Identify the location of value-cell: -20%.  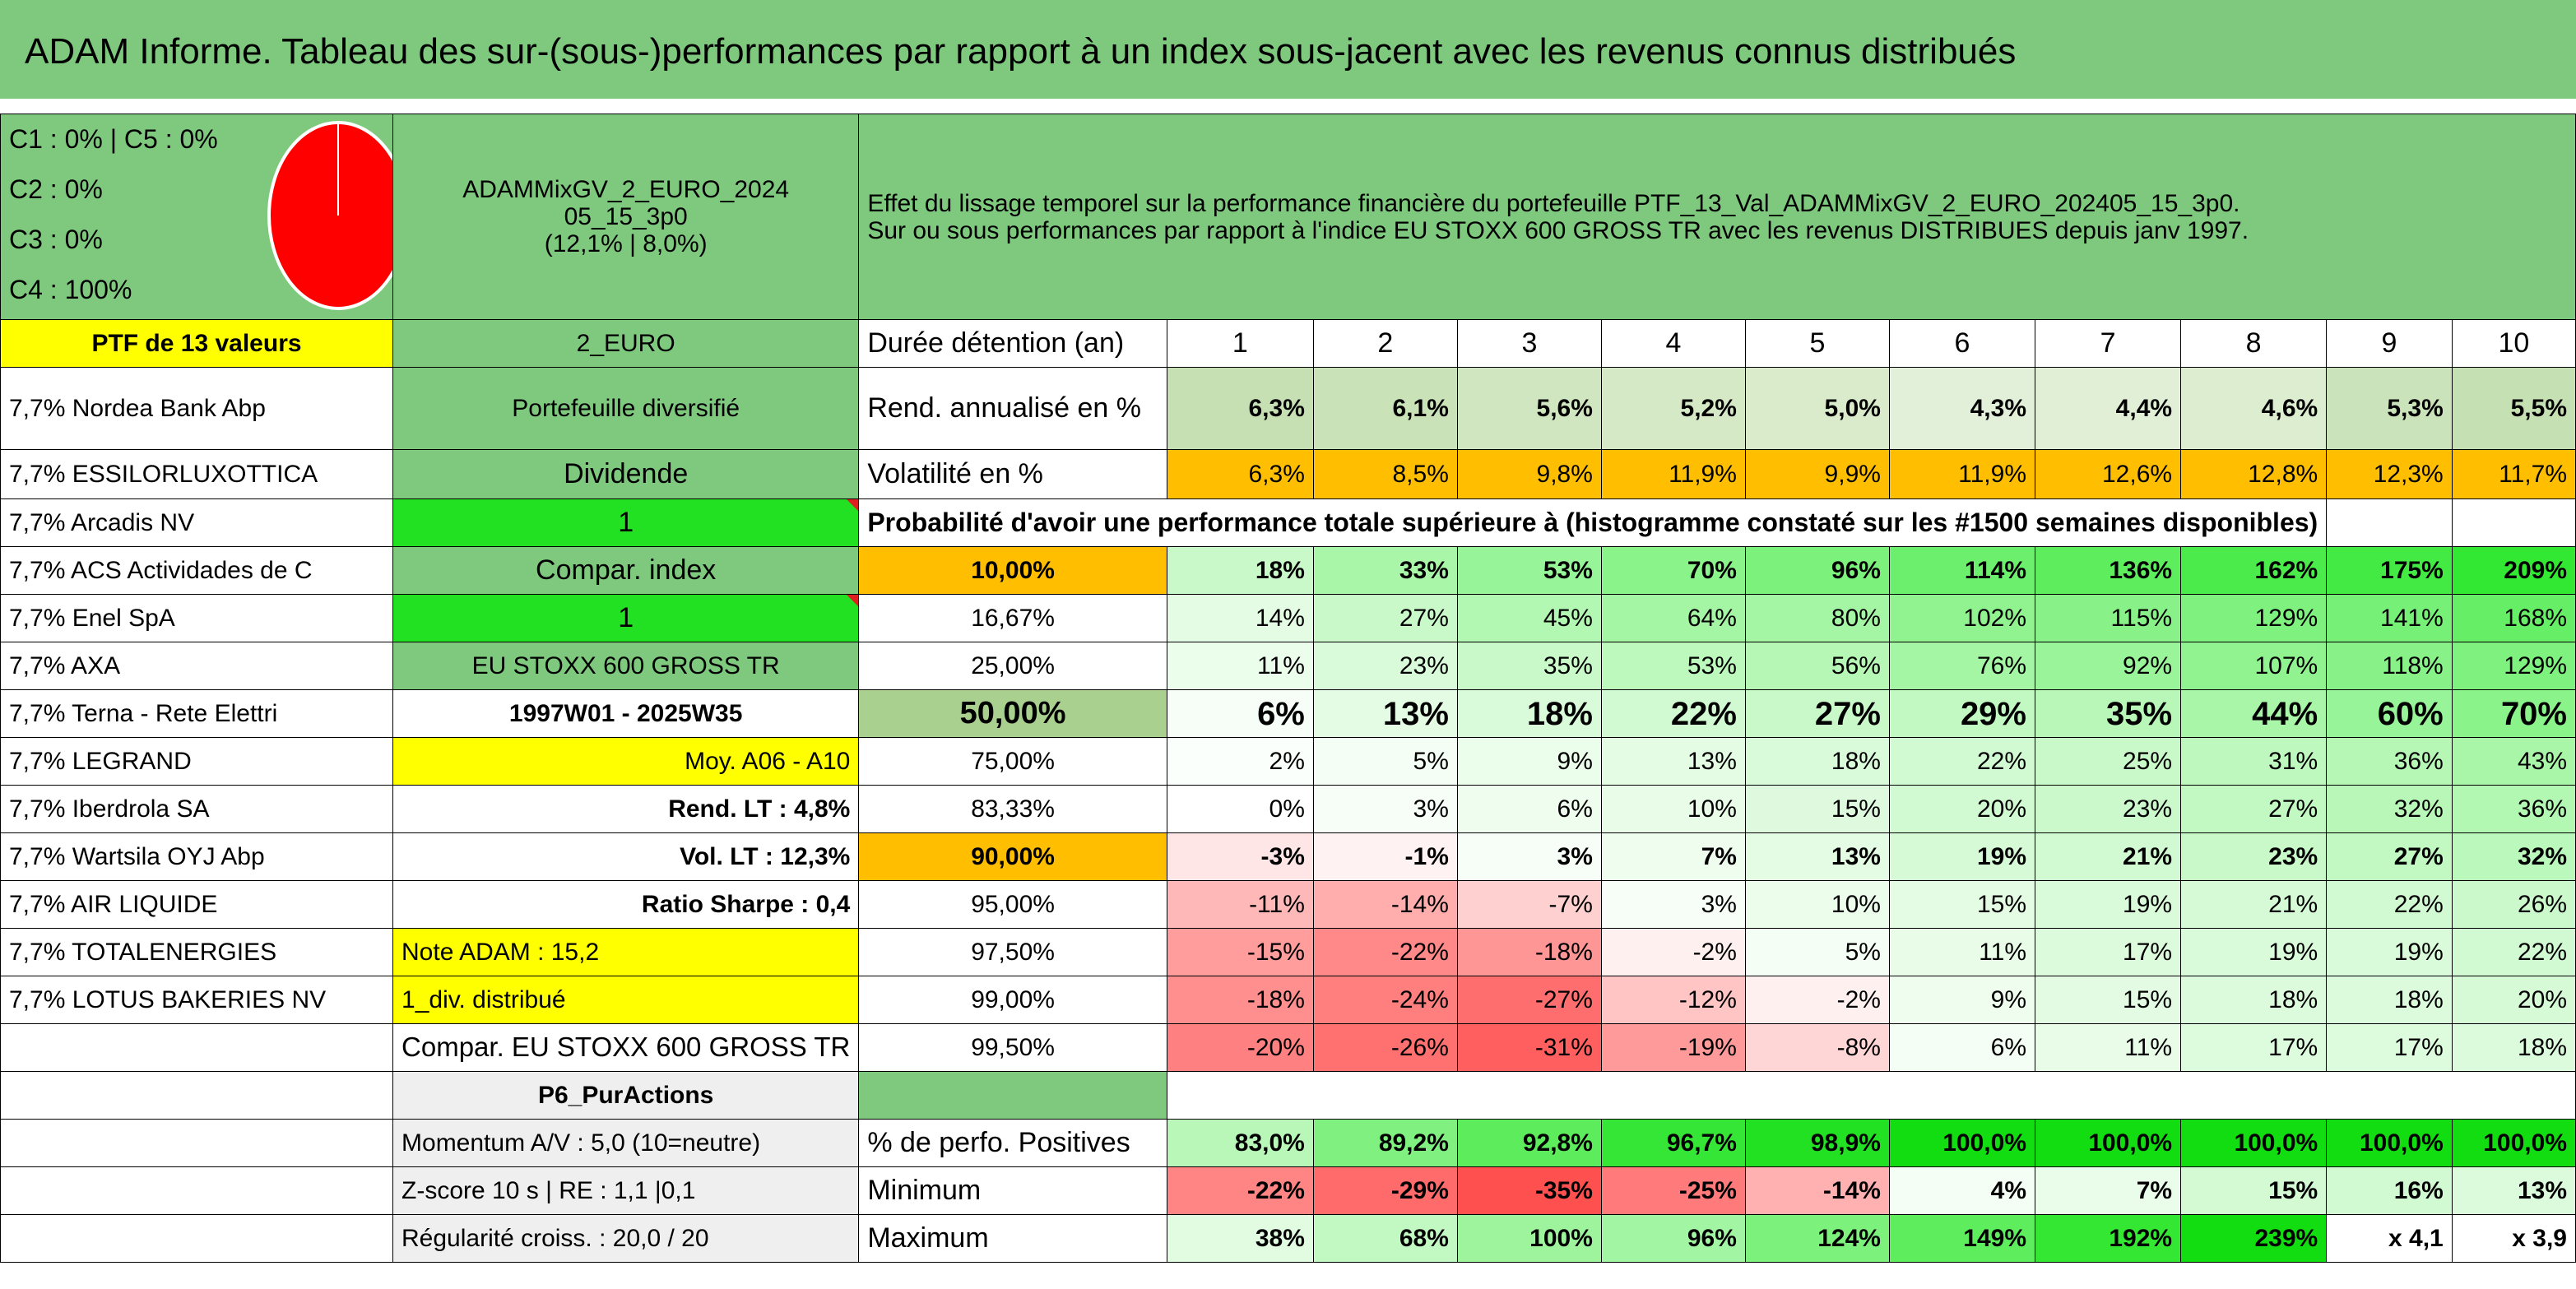
(1240, 1047).